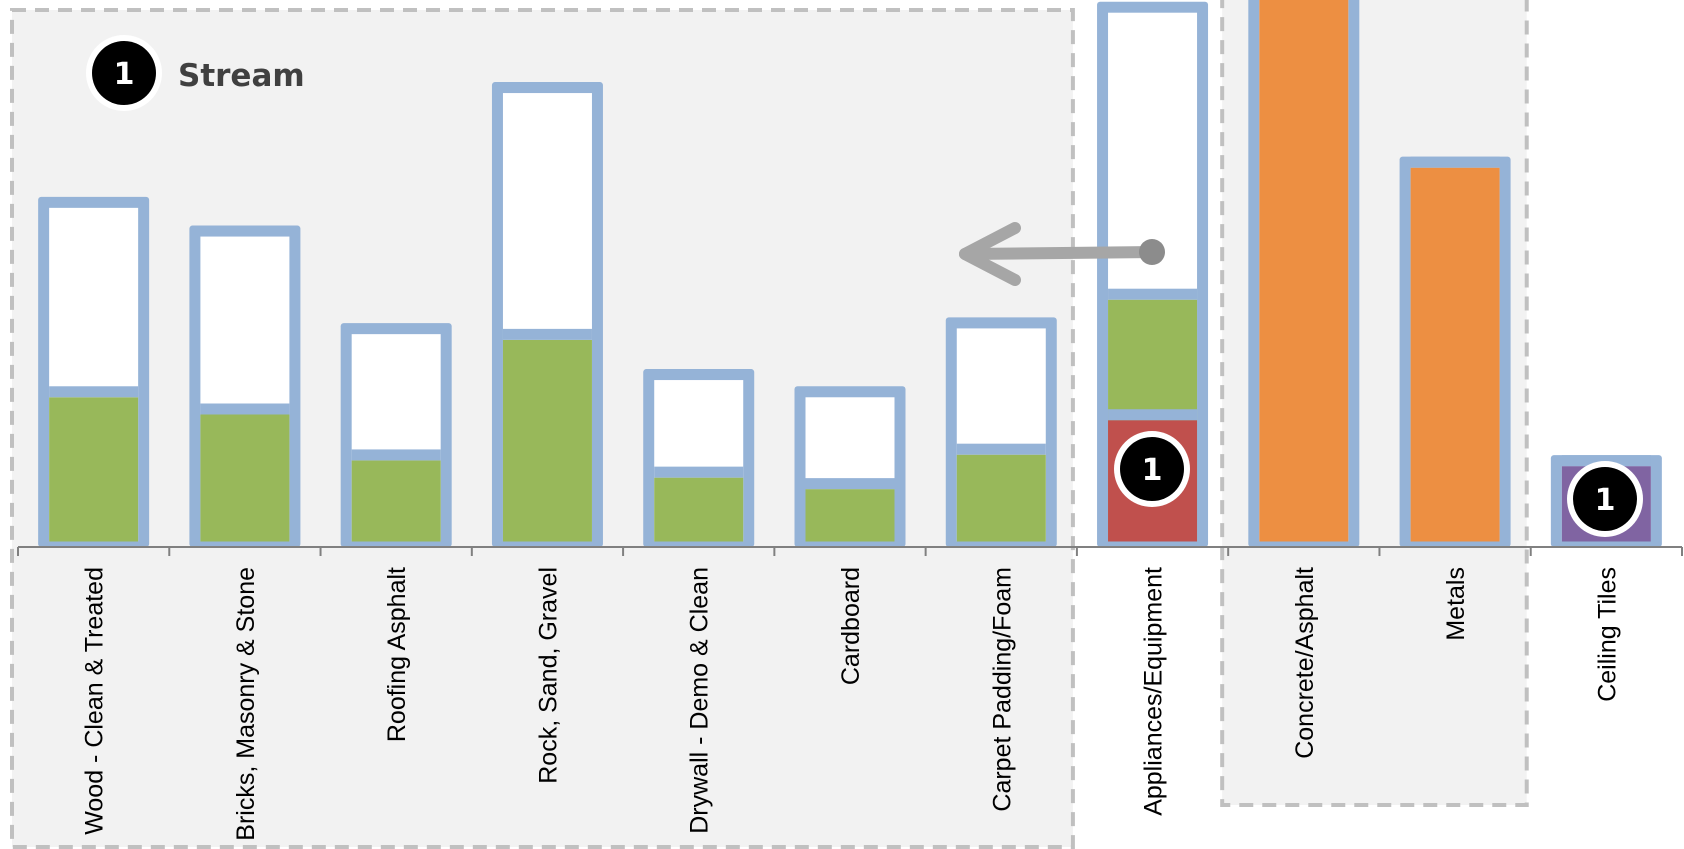  I want to click on stream-badge: 1, so click(124, 73).